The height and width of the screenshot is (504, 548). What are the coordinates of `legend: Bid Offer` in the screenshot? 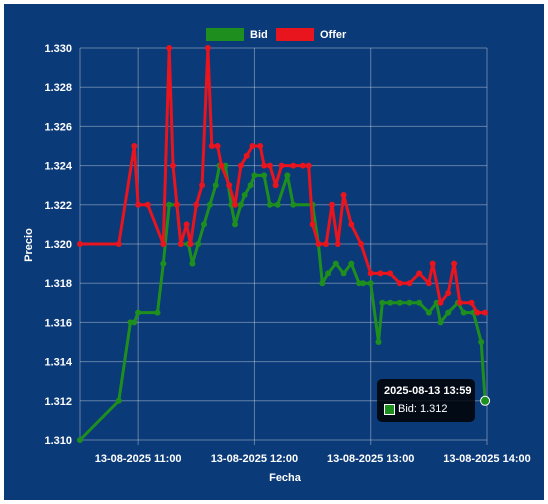 It's located at (276, 34).